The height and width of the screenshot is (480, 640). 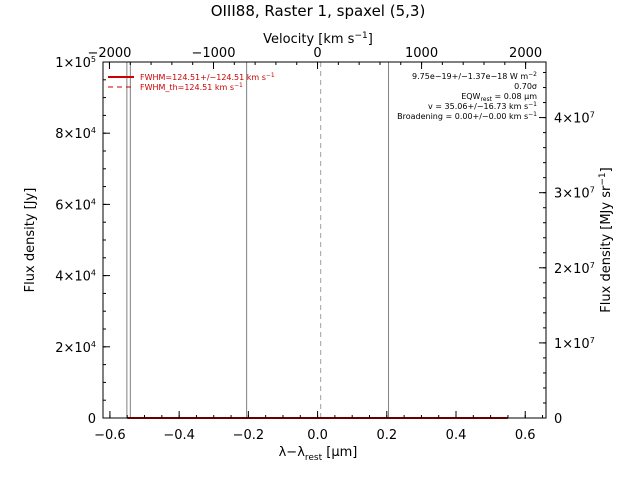 I want to click on left-tick-label-2: 4×104, so click(x=75, y=277).